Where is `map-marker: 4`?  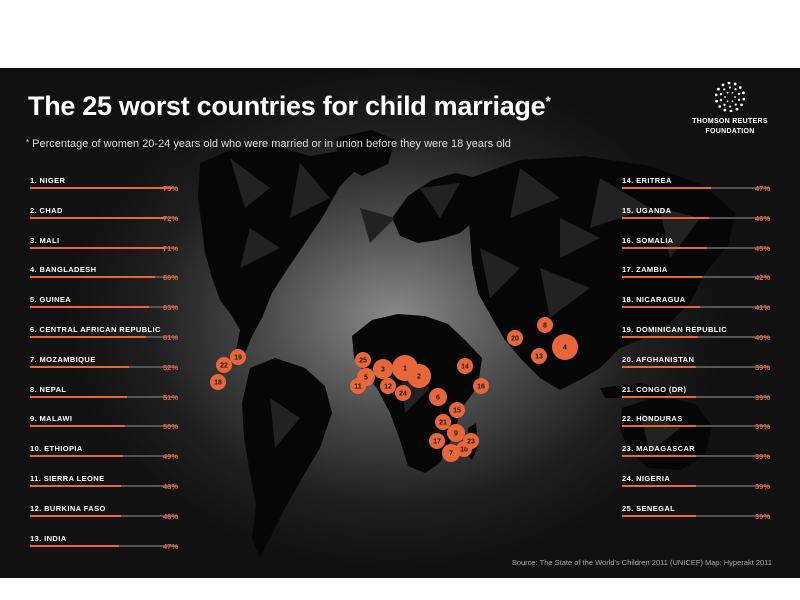 map-marker: 4 is located at coordinates (565, 347).